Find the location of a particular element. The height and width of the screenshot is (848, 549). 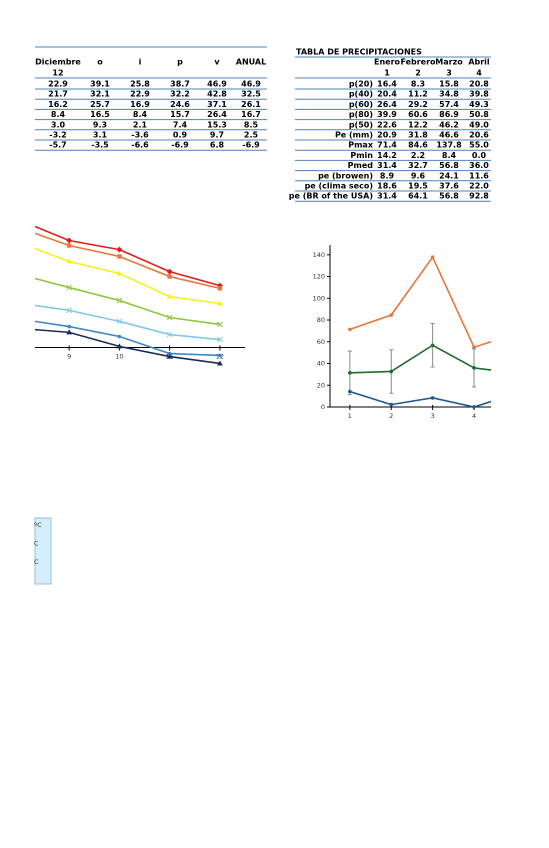

header-cell: Marzo is located at coordinates (449, 62).